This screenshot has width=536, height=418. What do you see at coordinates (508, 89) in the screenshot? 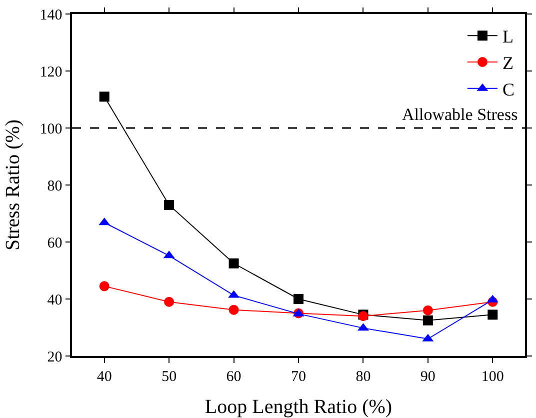
I see `legend-label: C` at bounding box center [508, 89].